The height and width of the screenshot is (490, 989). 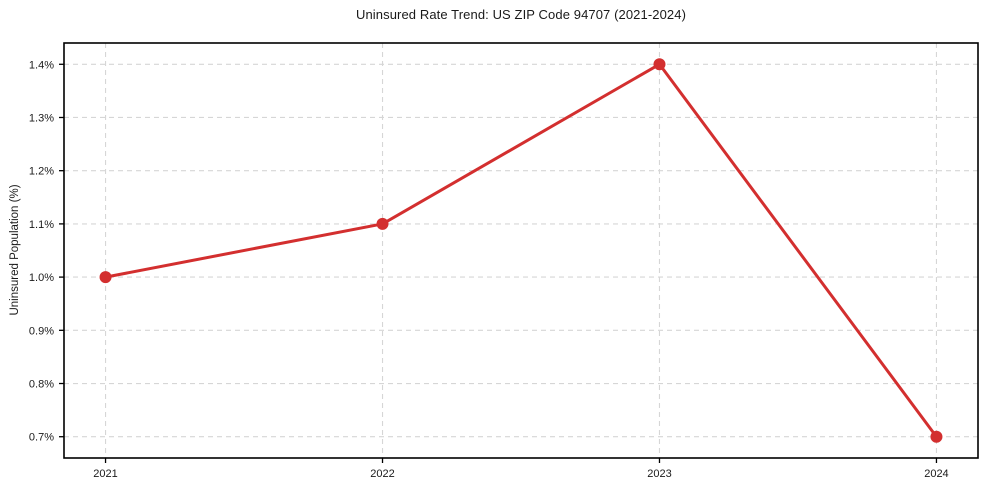 What do you see at coordinates (936, 474) in the screenshot?
I see `x-tick-label: 2024` at bounding box center [936, 474].